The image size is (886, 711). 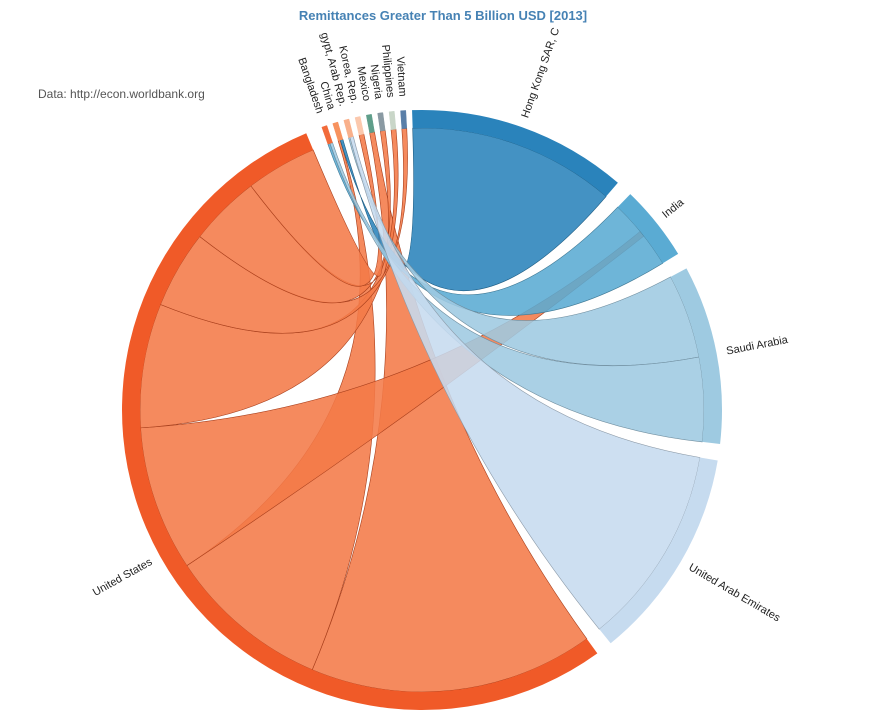 I want to click on group-arc-china, so click(x=338, y=131).